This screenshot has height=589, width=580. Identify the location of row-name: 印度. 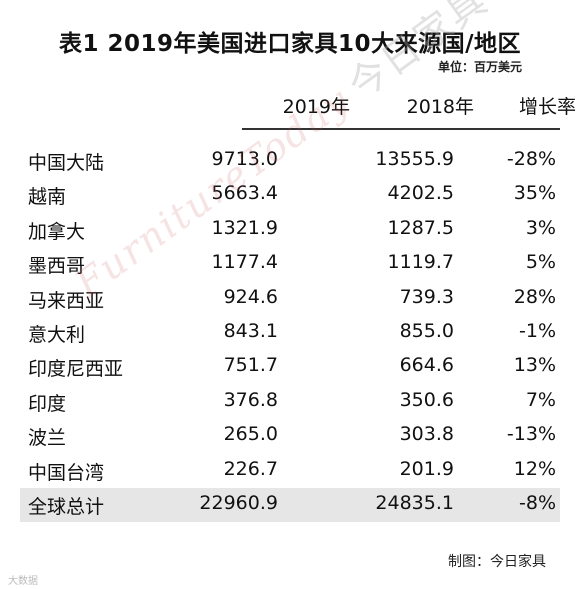
(47, 403).